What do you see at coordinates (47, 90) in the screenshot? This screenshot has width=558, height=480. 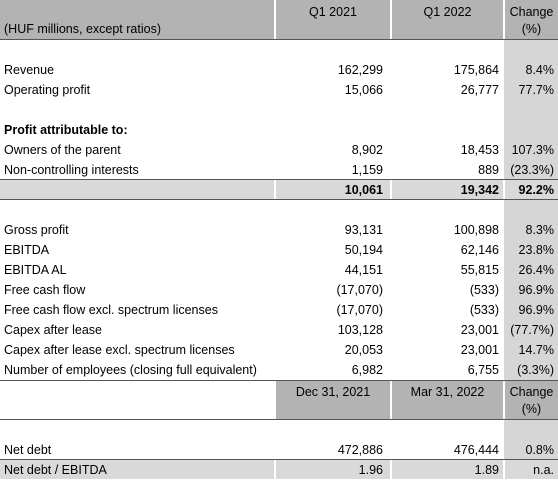 I see `row-label: Operating profit` at bounding box center [47, 90].